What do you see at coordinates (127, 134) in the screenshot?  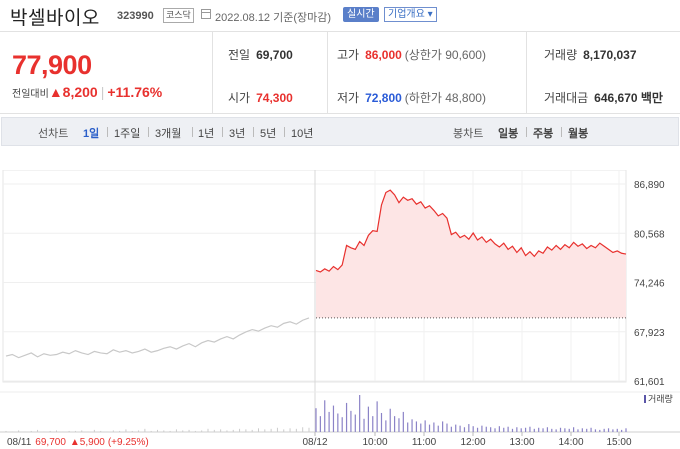 I see `period-1w: 1주일` at bounding box center [127, 134].